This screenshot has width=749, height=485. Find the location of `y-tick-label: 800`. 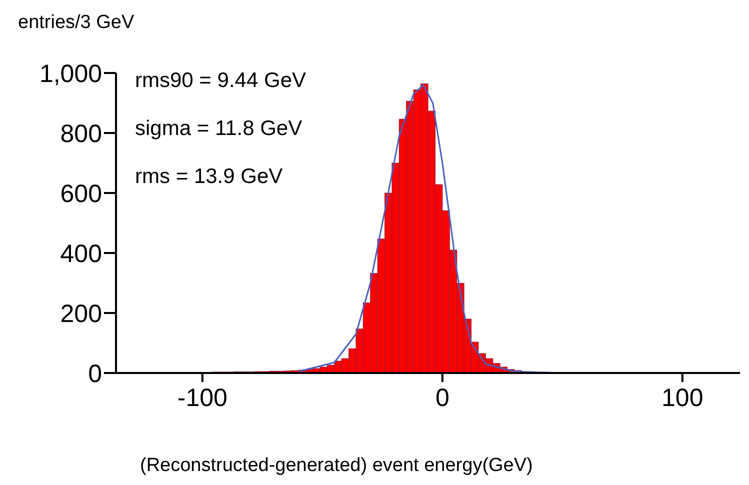

y-tick-label: 800 is located at coordinates (81, 134).